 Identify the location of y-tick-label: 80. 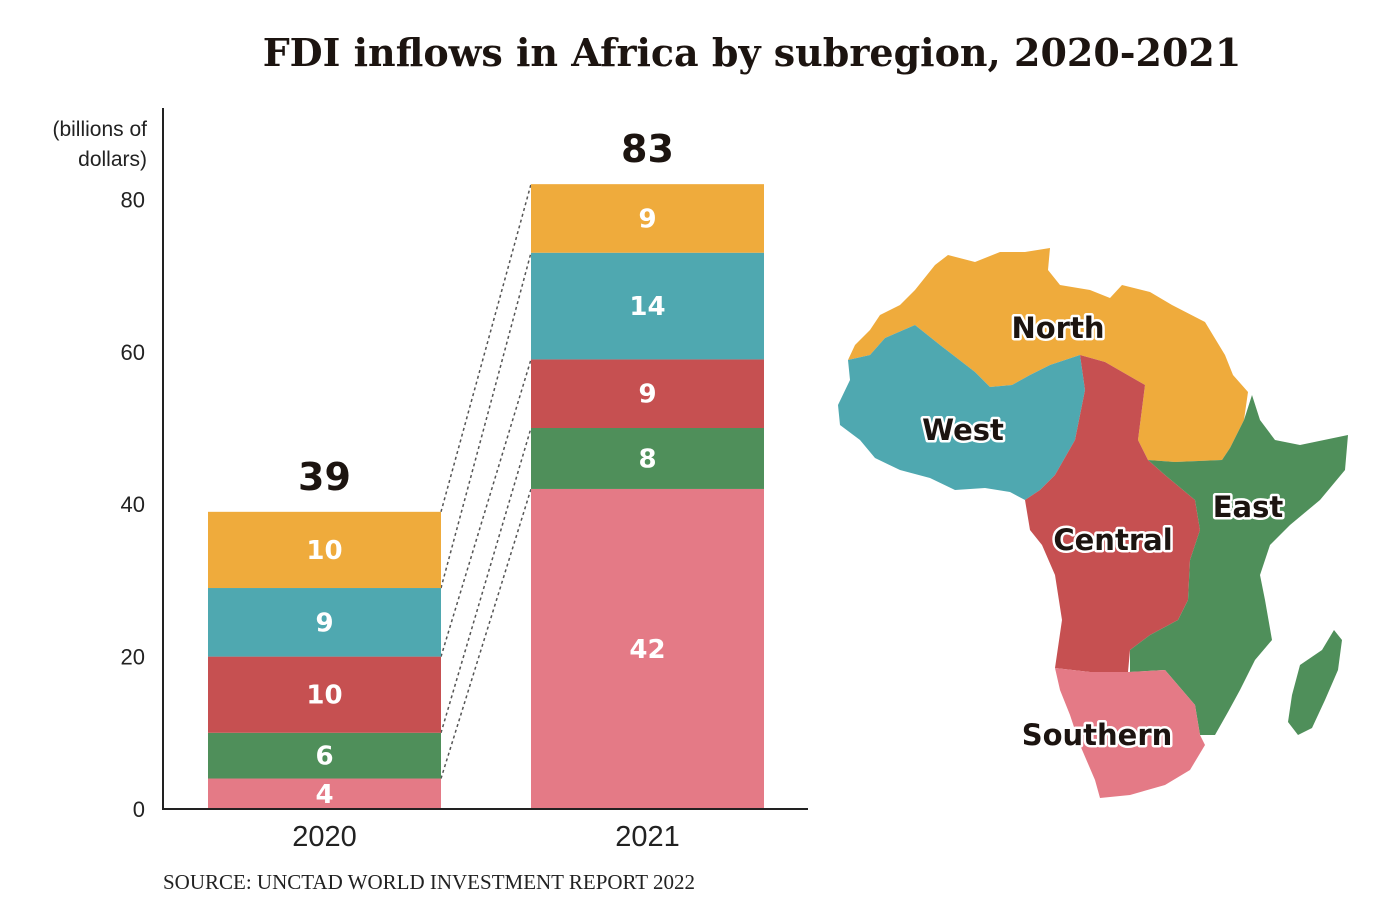
(133, 199).